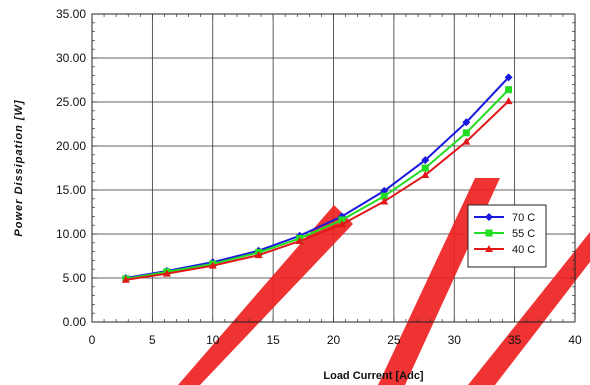 This screenshot has width=590, height=385. What do you see at coordinates (523, 250) in the screenshot?
I see `legend-label: 40 C` at bounding box center [523, 250].